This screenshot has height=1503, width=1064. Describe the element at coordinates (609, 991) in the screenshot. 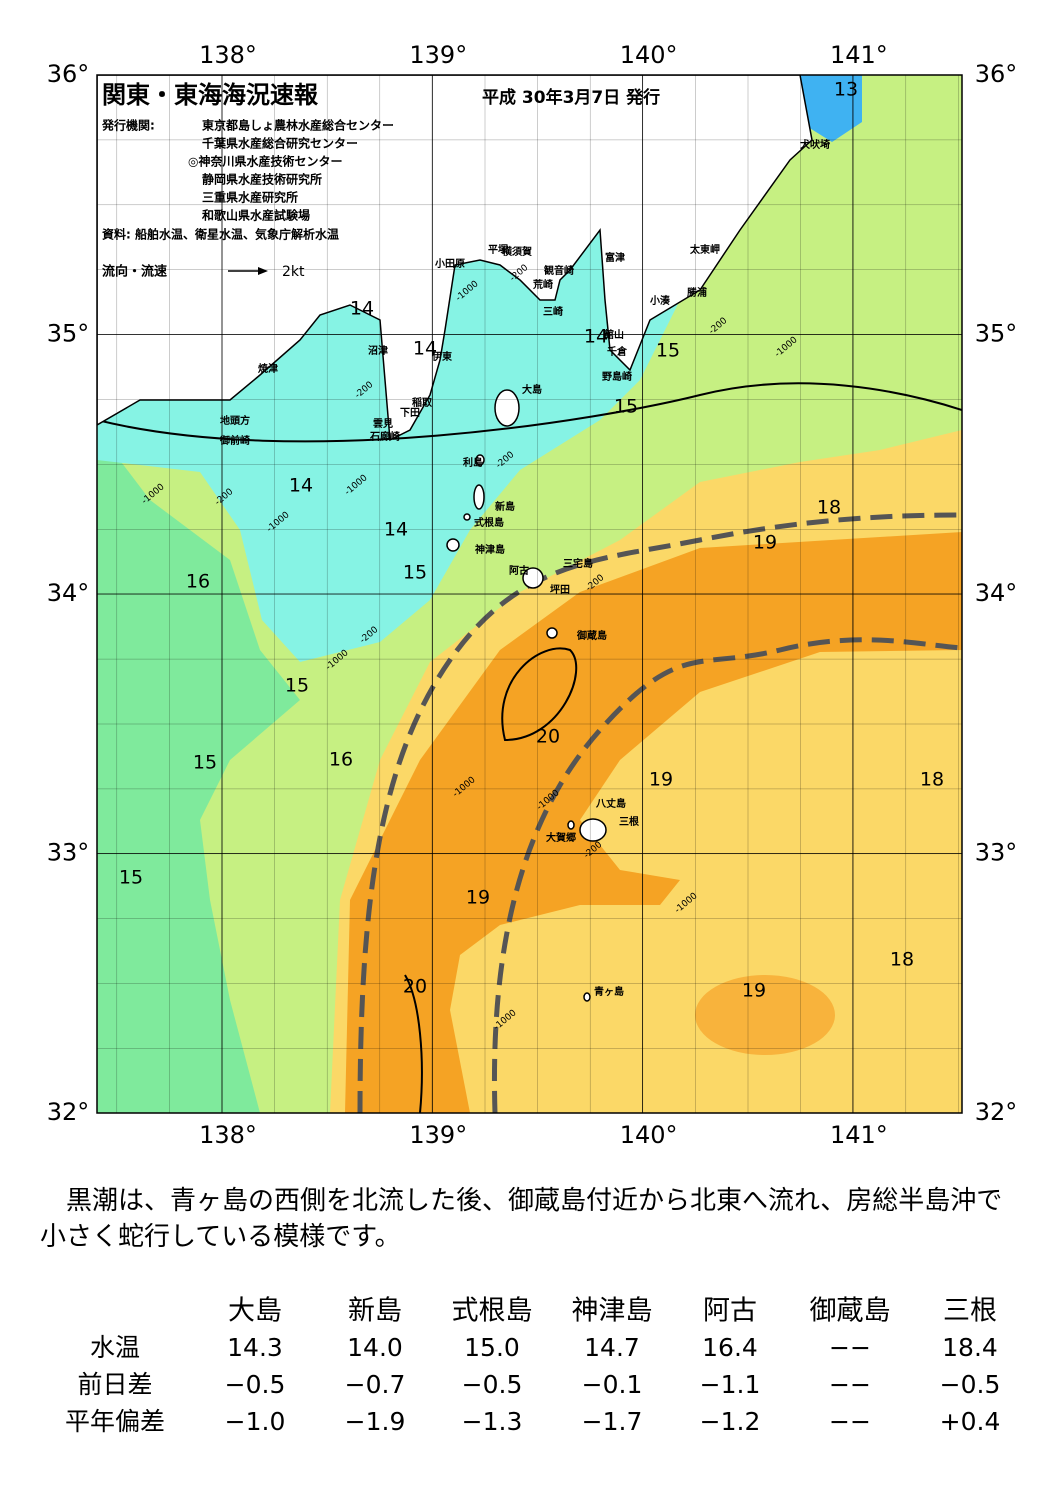

I see `place-name: 青ヶ島` at that location.